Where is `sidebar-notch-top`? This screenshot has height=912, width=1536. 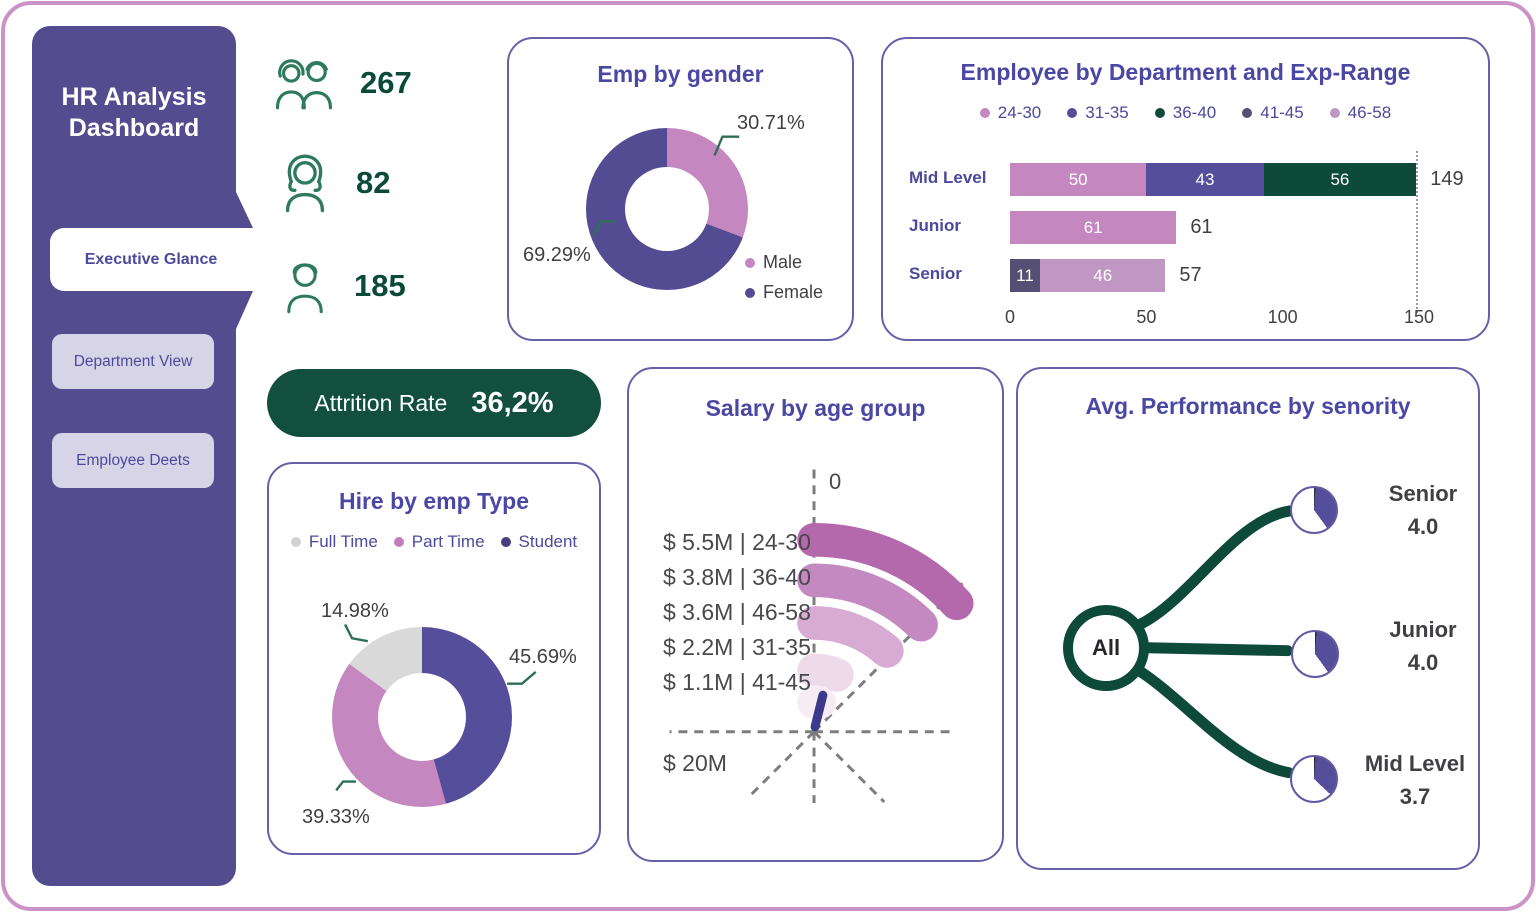
sidebar-notch-top is located at coordinates (244, 210).